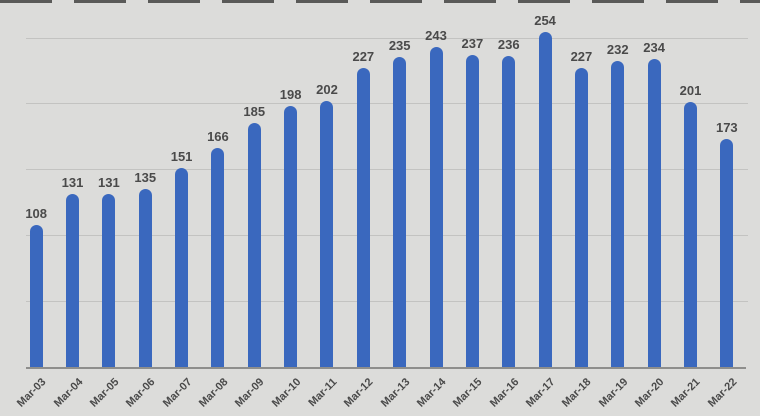  What do you see at coordinates (363, 56) in the screenshot?
I see `bar-value-label-Mar-12: 227` at bounding box center [363, 56].